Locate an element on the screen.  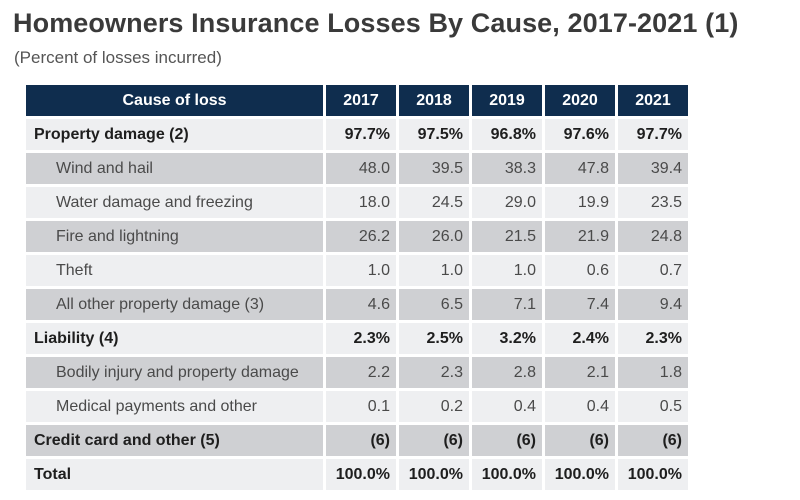
table-header-row: Cause of loss 2017 2018 2019 2020 2021 is located at coordinates (357, 100).